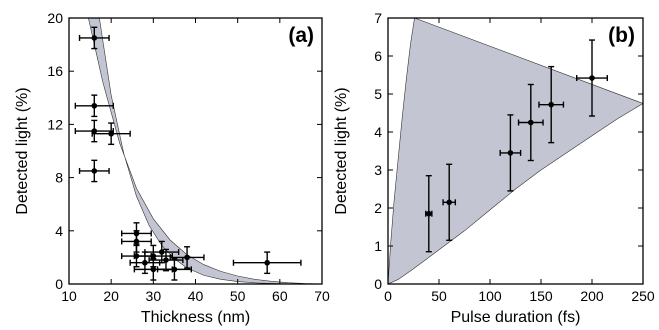  What do you see at coordinates (55, 18) in the screenshot?
I see `y-tick-label: 20` at bounding box center [55, 18].